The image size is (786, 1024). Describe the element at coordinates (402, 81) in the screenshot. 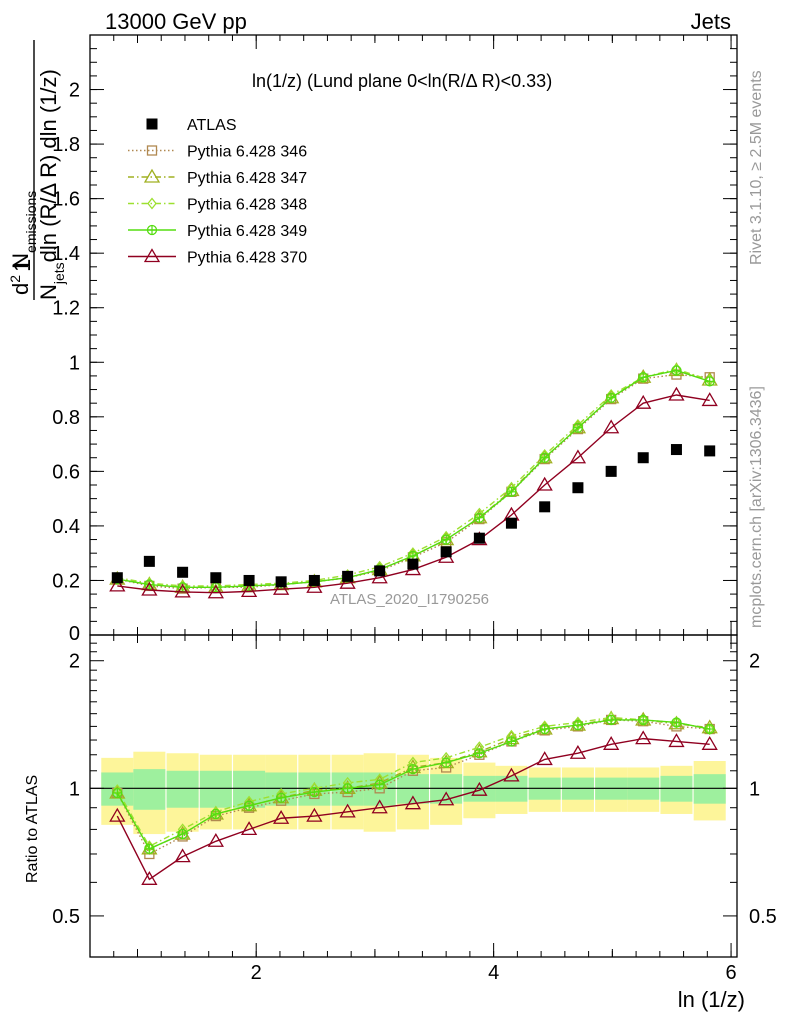

I see `plot-title: ln(1/z) (Lund plane 0<ln(R/Δ R)<0.33)` at that location.